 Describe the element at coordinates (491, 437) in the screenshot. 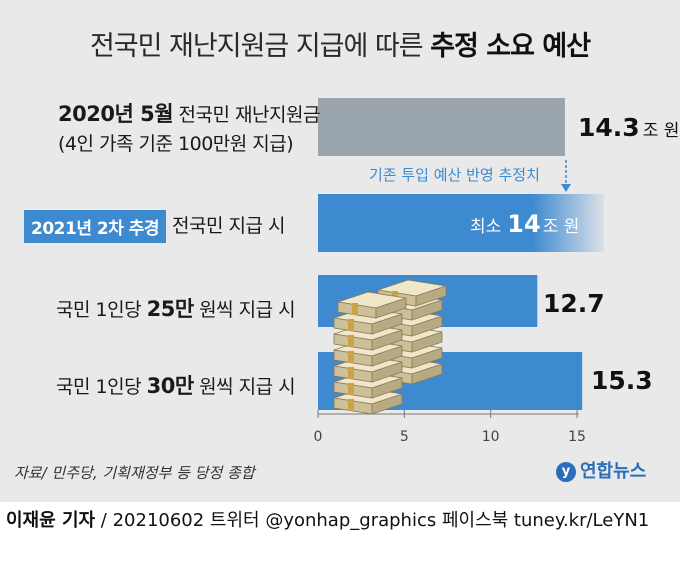

I see `x-tick-label-10: 10` at that location.